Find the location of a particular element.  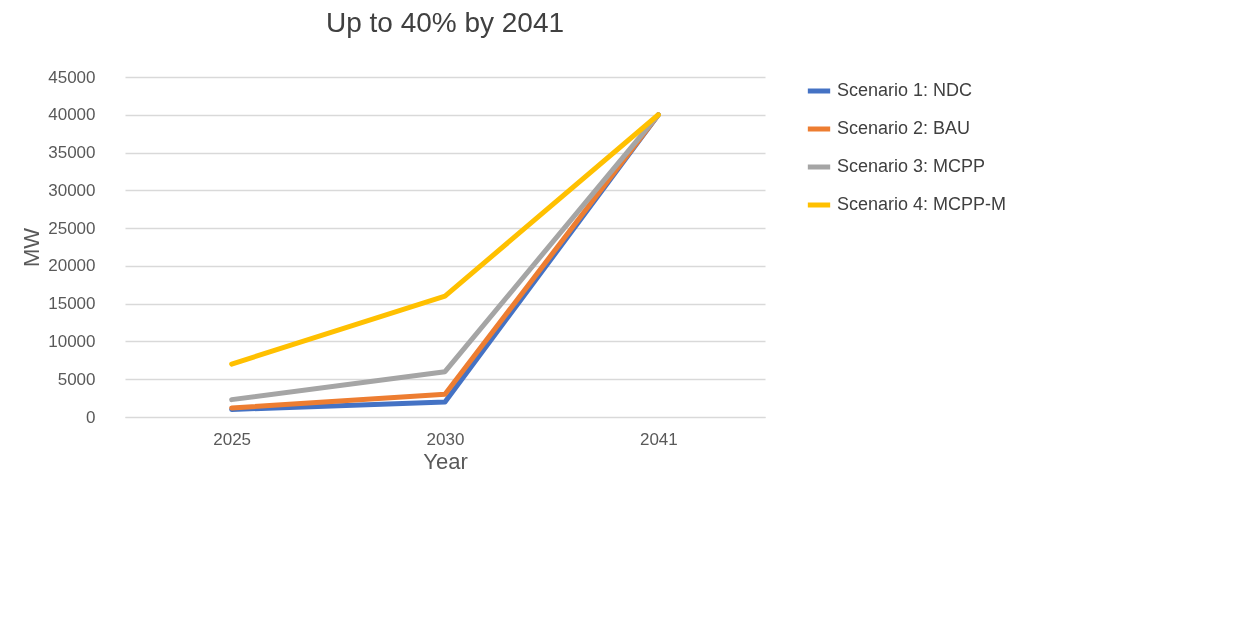

y-tick-label: 15000 is located at coordinates (72, 304).